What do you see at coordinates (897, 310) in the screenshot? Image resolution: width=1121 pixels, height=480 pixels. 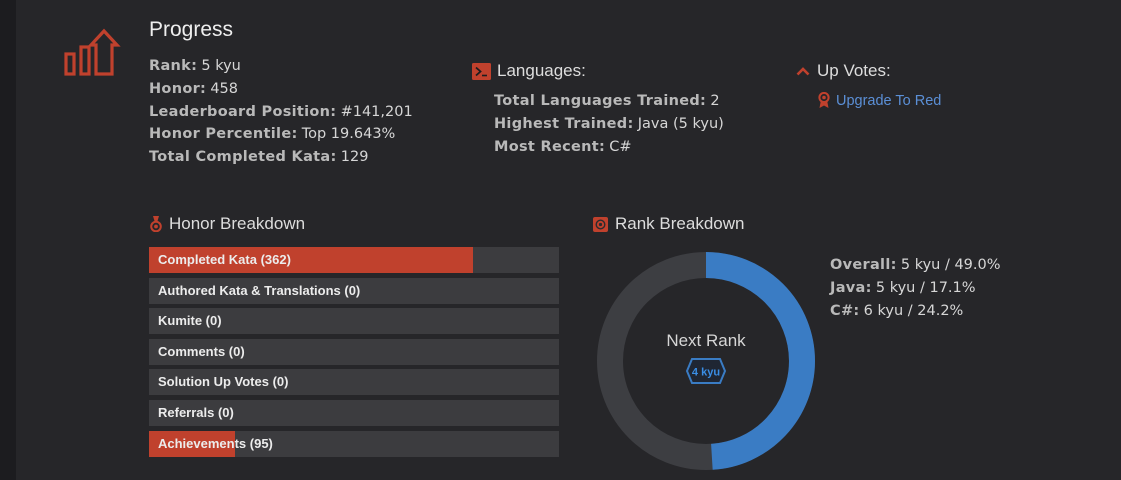 I see `csharp-rank-stat: C#: 6 kyu / 24.2%` at bounding box center [897, 310].